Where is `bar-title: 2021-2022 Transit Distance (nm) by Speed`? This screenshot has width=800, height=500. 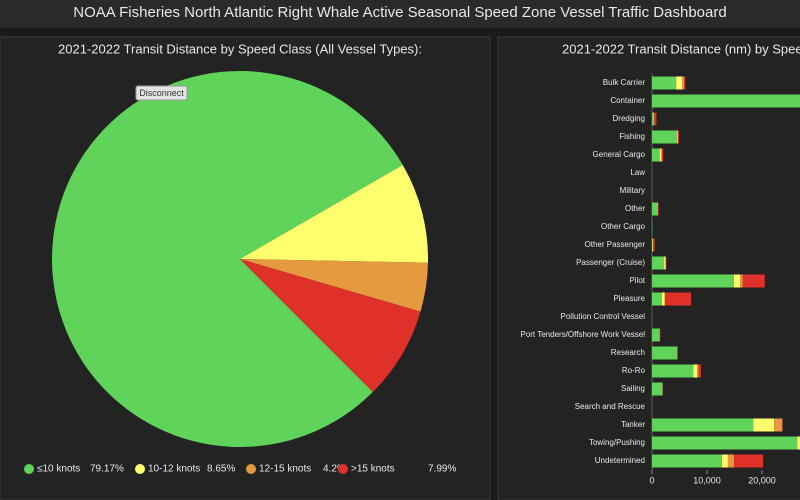
bar-title: 2021-2022 Transit Distance (nm) by Speed is located at coordinates (681, 48).